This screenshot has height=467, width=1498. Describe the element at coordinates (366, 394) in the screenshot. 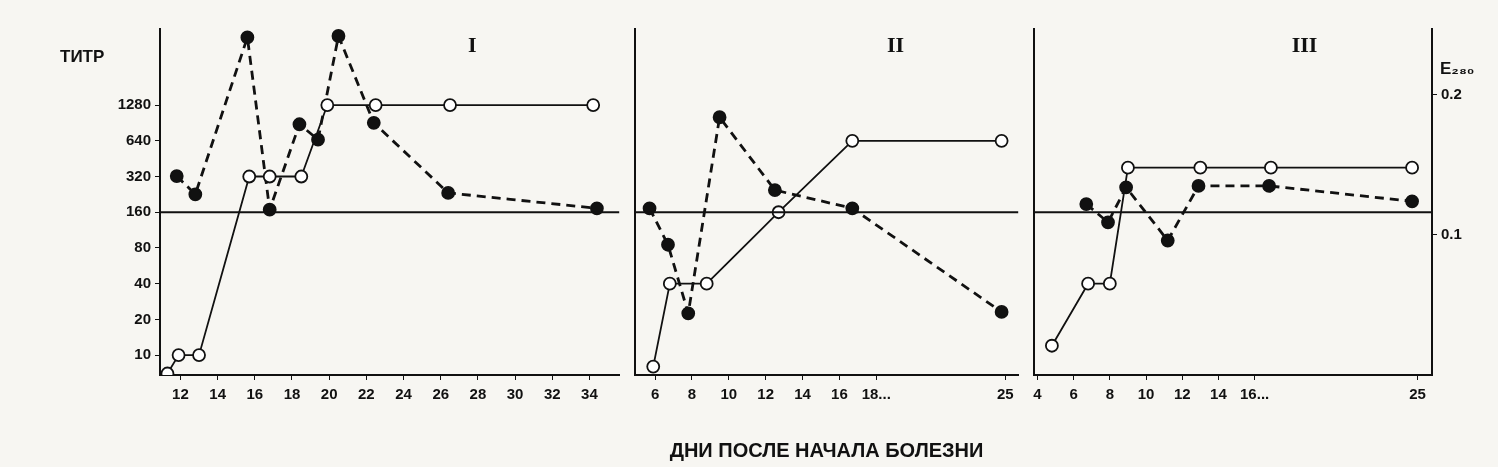

I see `x-tick-label: 22` at that location.